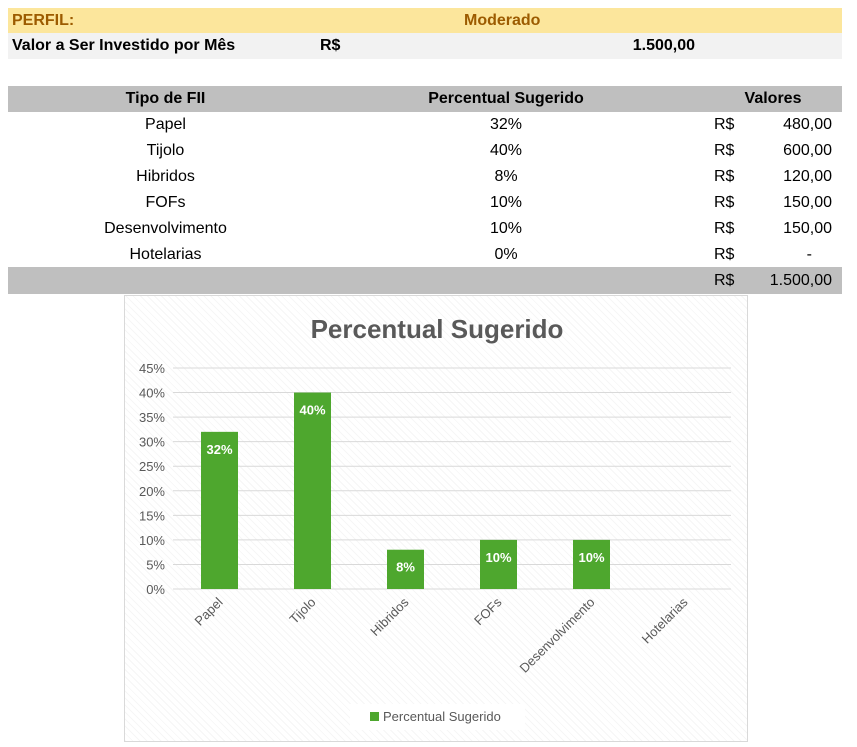 The width and height of the screenshot is (857, 747). I want to click on cell-percentual: 32%, so click(506, 124).